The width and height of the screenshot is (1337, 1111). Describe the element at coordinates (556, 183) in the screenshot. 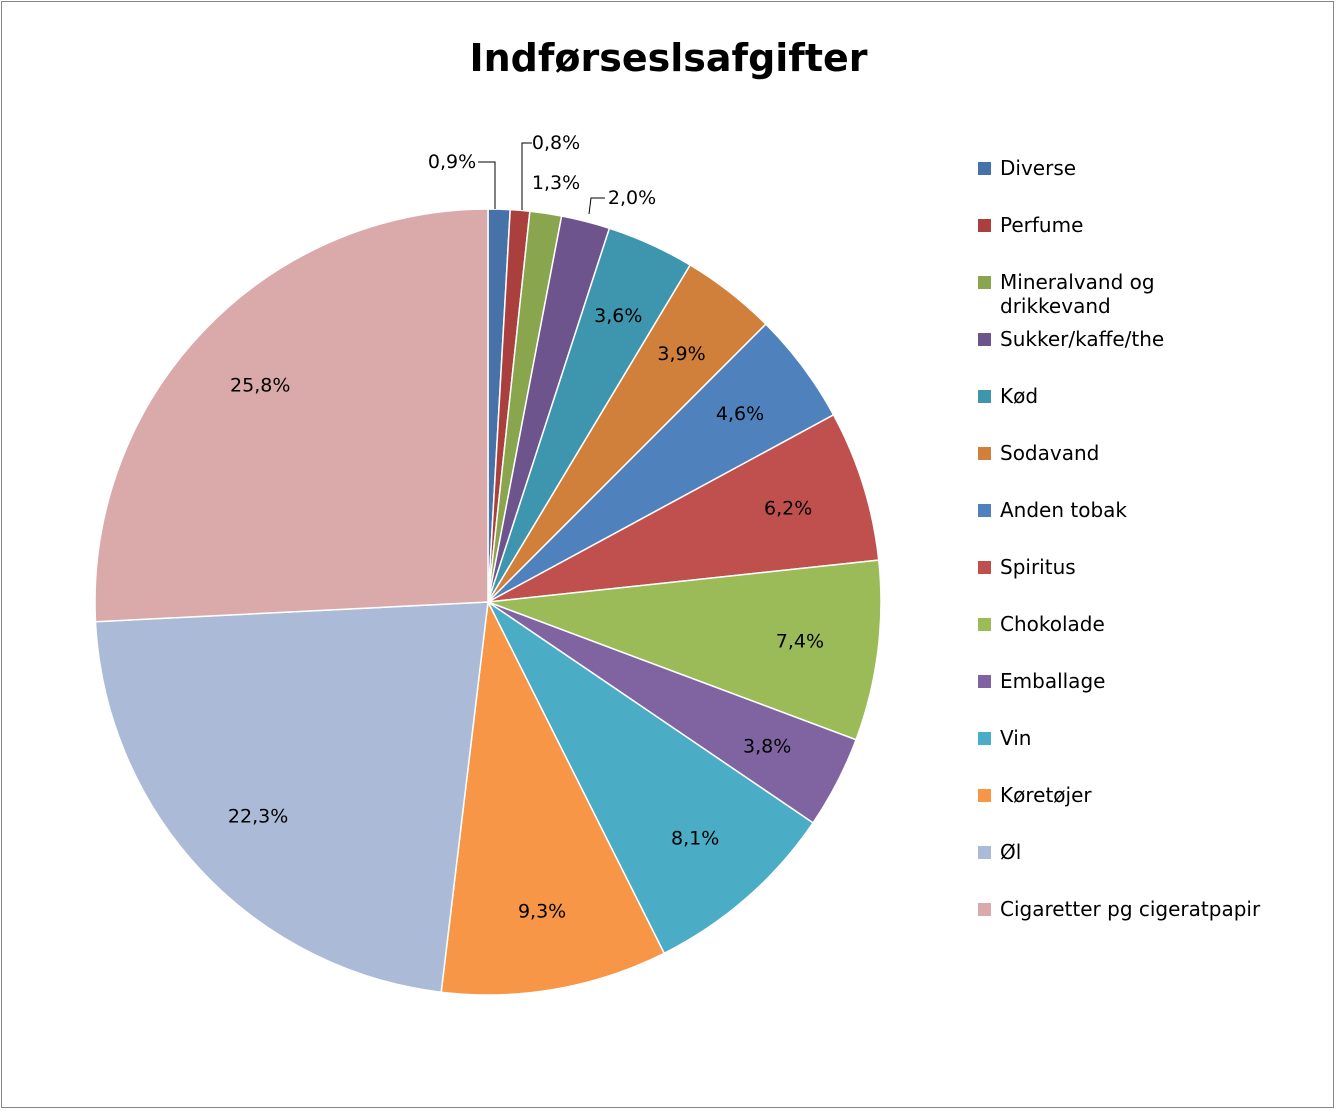

I see `data-label: 1,3%` at that location.